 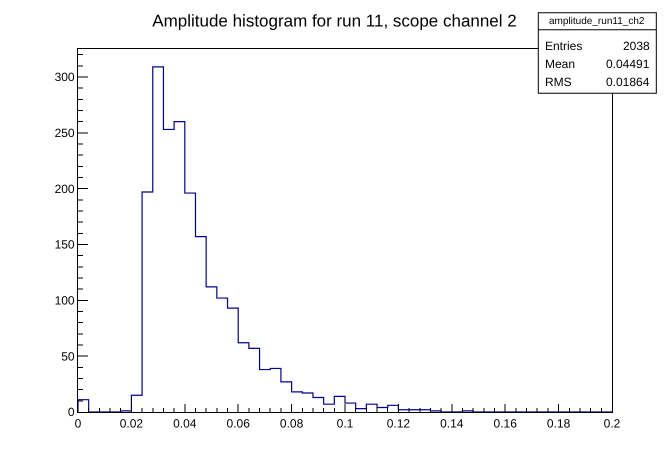 I want to click on text: 2038, so click(x=636, y=46).